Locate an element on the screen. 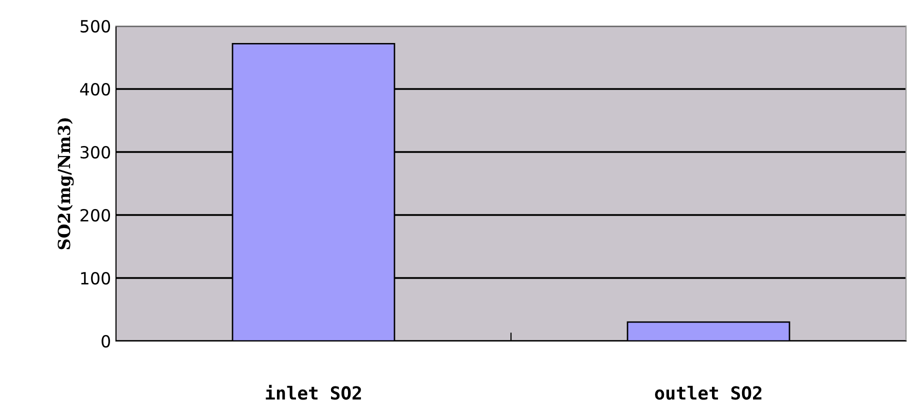 The image size is (907, 412). y-tick-label: 200 is located at coordinates (95, 215).